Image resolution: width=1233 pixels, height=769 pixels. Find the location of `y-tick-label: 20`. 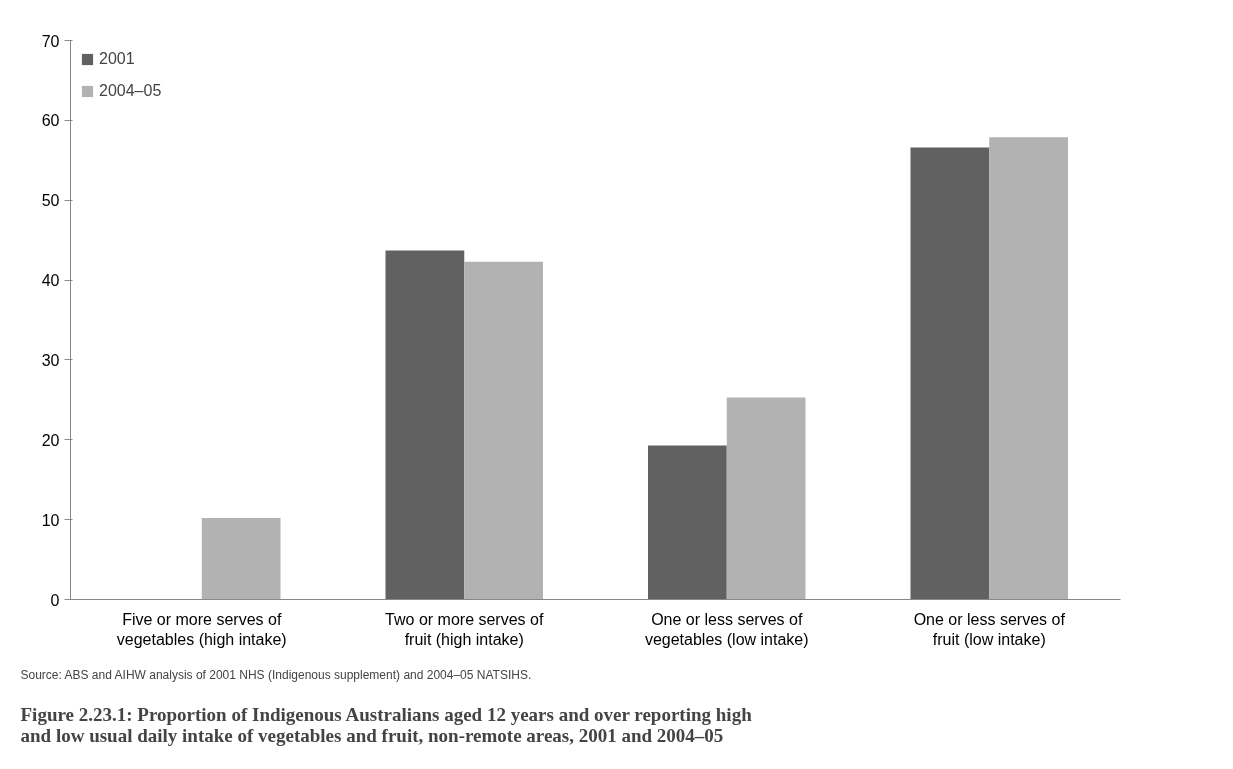

y-tick-label: 20 is located at coordinates (50, 440).